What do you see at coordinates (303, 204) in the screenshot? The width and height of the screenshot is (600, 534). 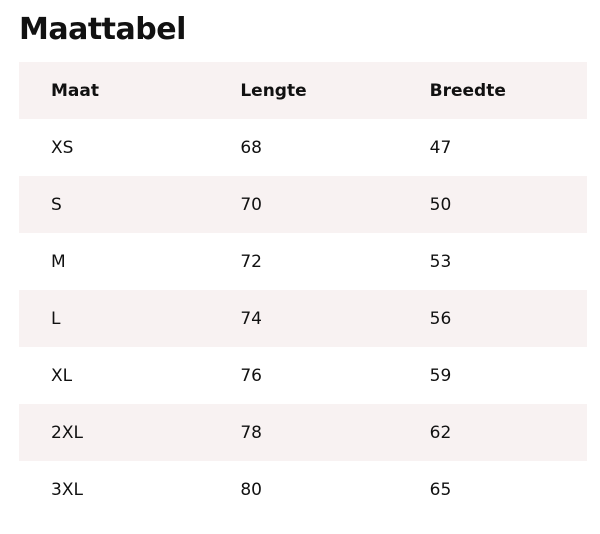 I see `table-row: S 70 50` at bounding box center [303, 204].